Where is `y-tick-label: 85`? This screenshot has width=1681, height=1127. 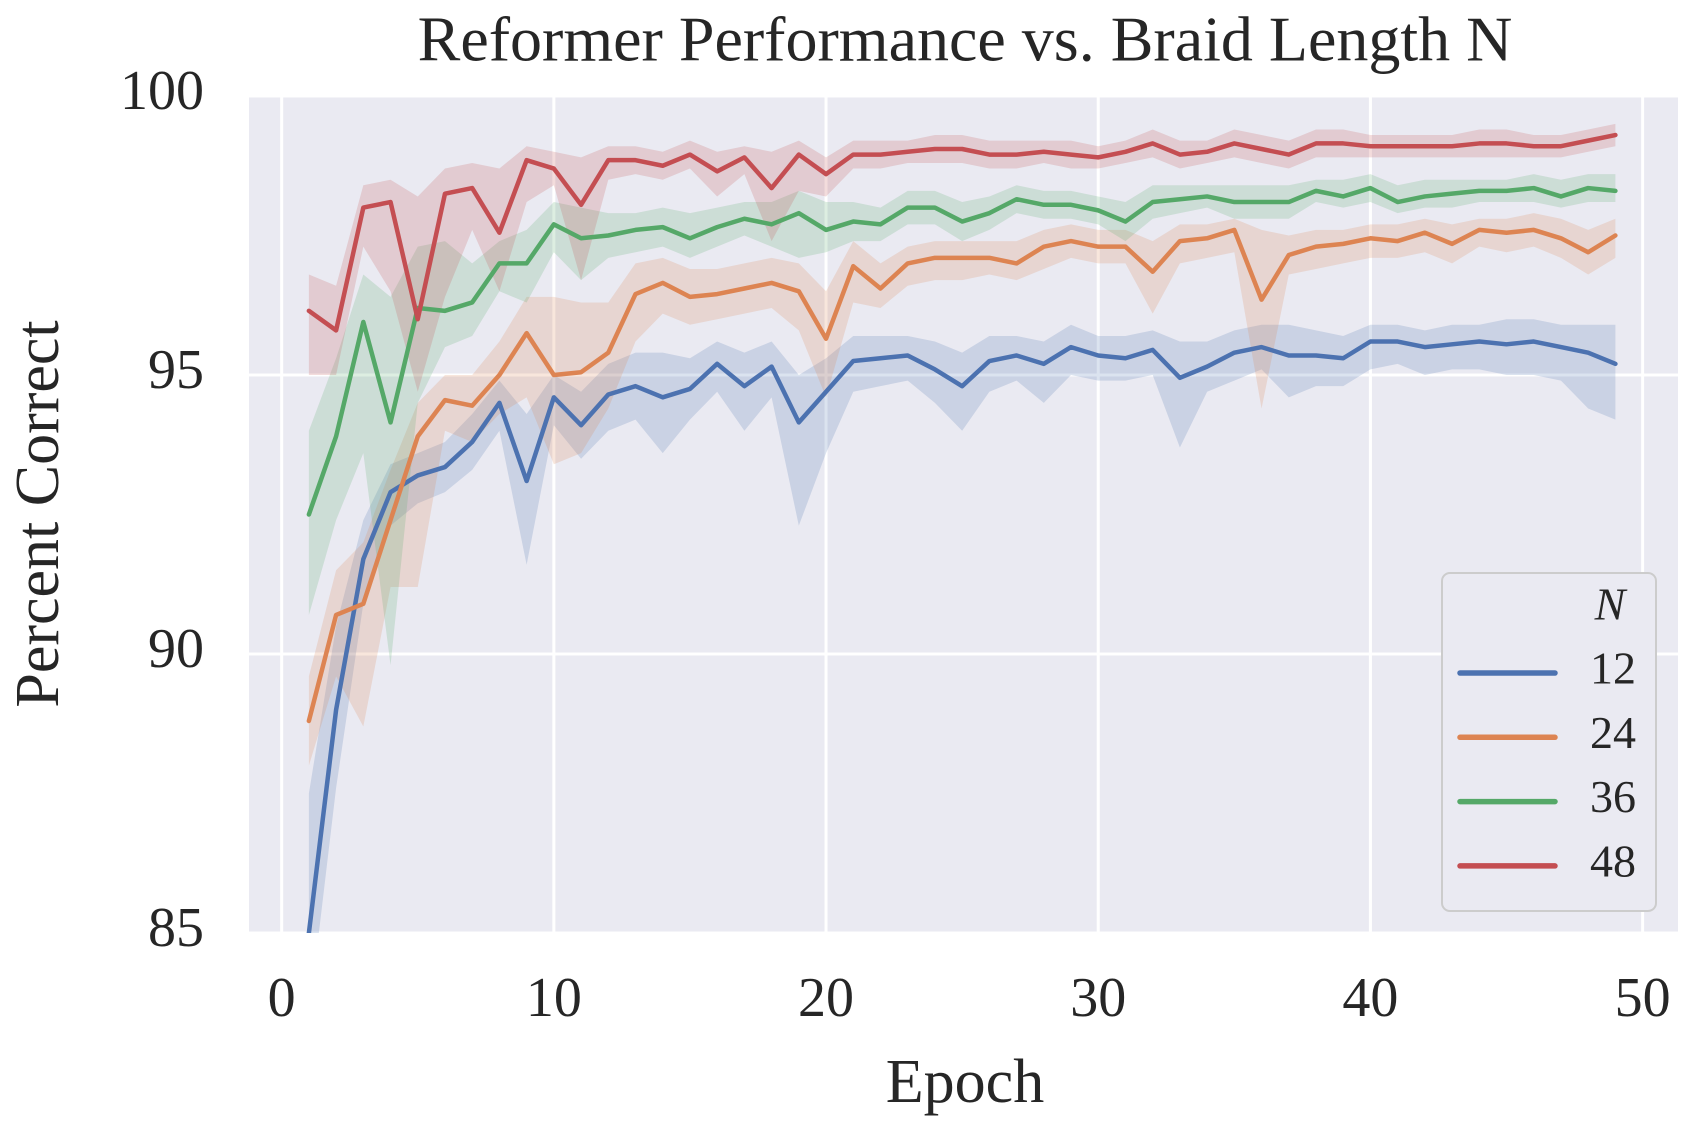
y-tick-label: 85 is located at coordinates (176, 928).